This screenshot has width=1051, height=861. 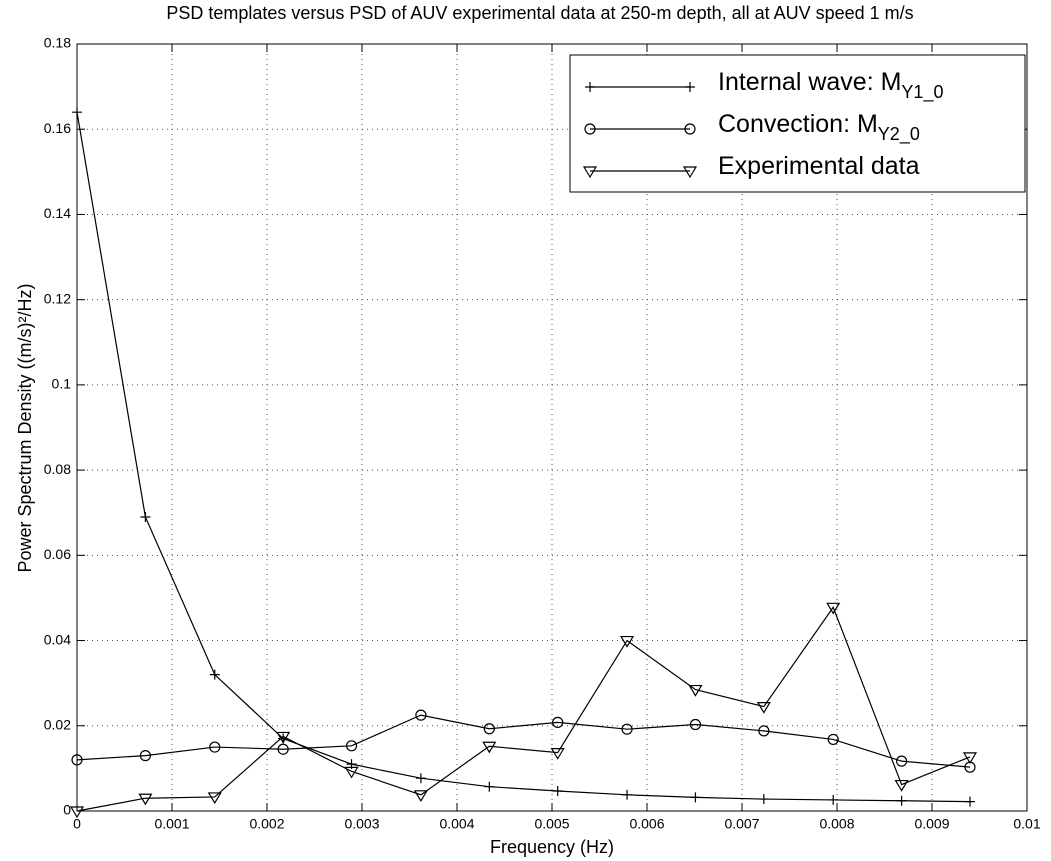 What do you see at coordinates (25, 427) in the screenshot?
I see `y-axis-label: Power Spectrum Density ((m/s)²/Hz)` at bounding box center [25, 427].